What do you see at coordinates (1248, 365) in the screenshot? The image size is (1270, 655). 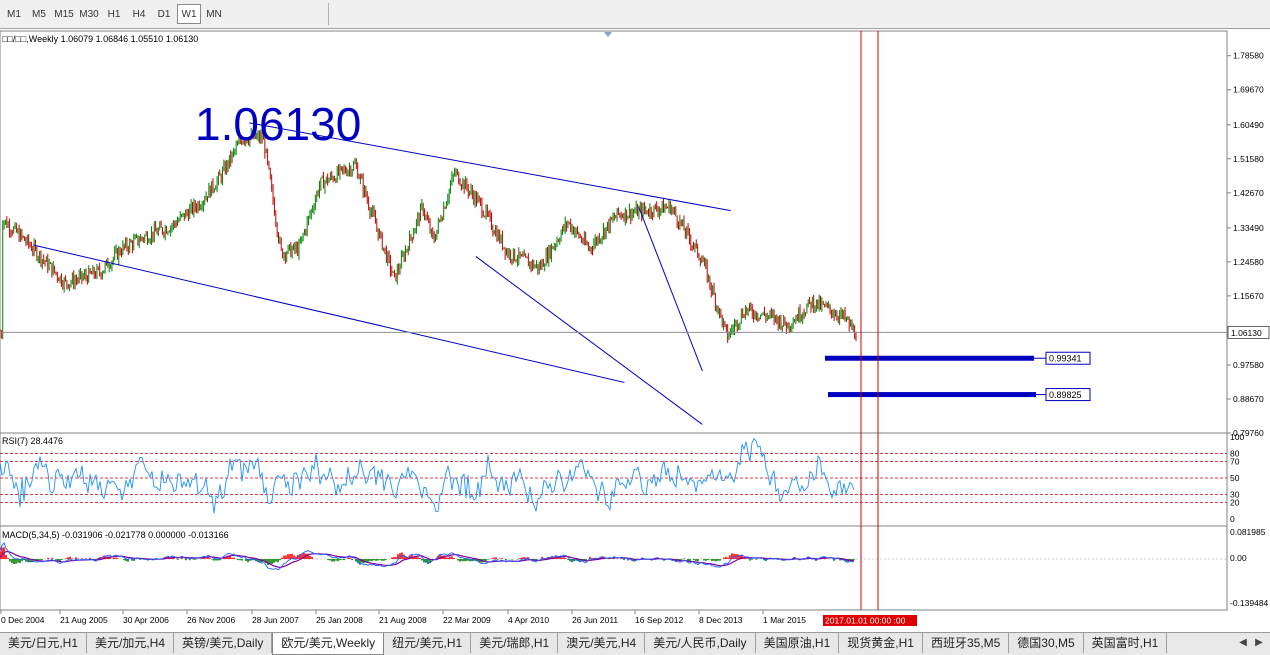 I see `price-tick-label: 0.97580` at bounding box center [1248, 365].